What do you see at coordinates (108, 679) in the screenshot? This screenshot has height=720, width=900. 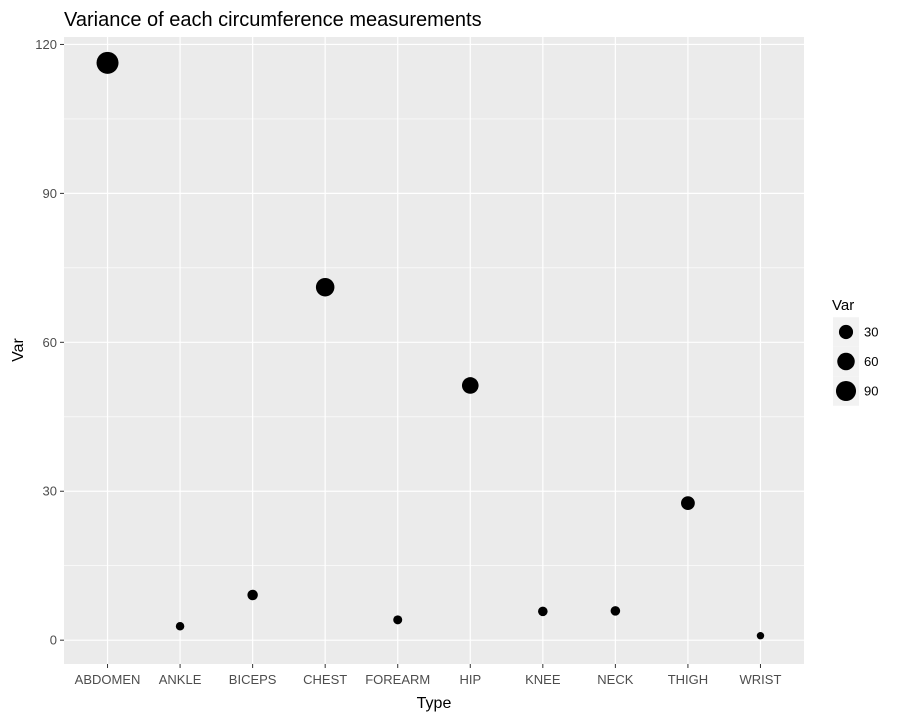 I see `x-tick-label: ABDOMEN` at bounding box center [108, 679].